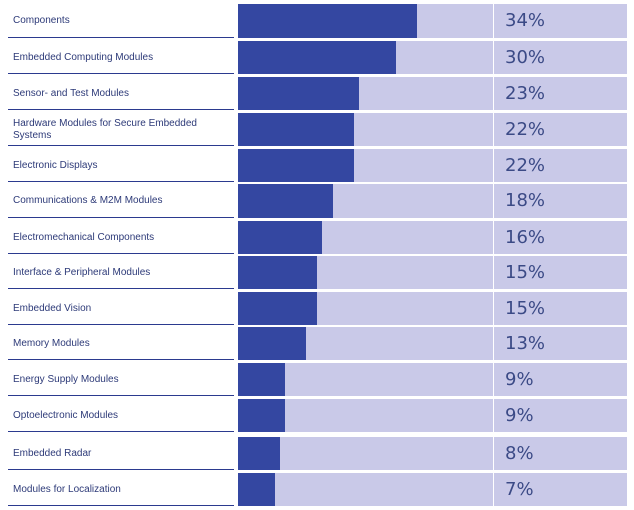  What do you see at coordinates (88, 200) in the screenshot?
I see `category-label: Communications & M2M Modules` at bounding box center [88, 200].